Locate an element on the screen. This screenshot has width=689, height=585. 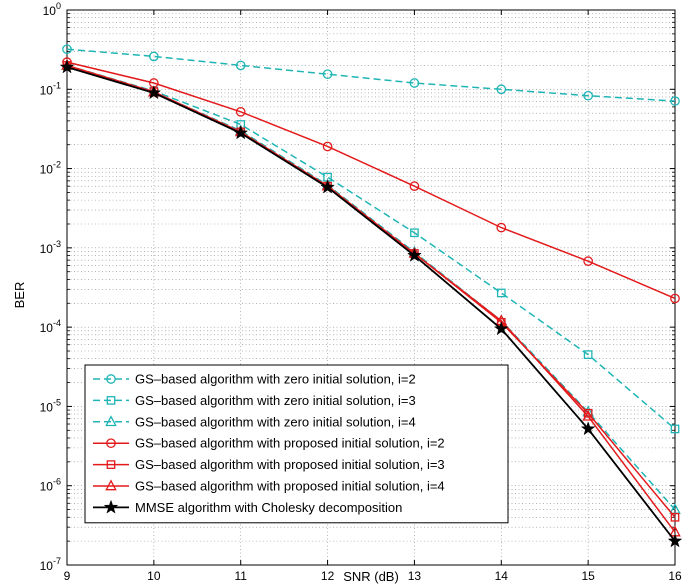
x-axis-title: SNR (dB) is located at coordinates (371, 576).